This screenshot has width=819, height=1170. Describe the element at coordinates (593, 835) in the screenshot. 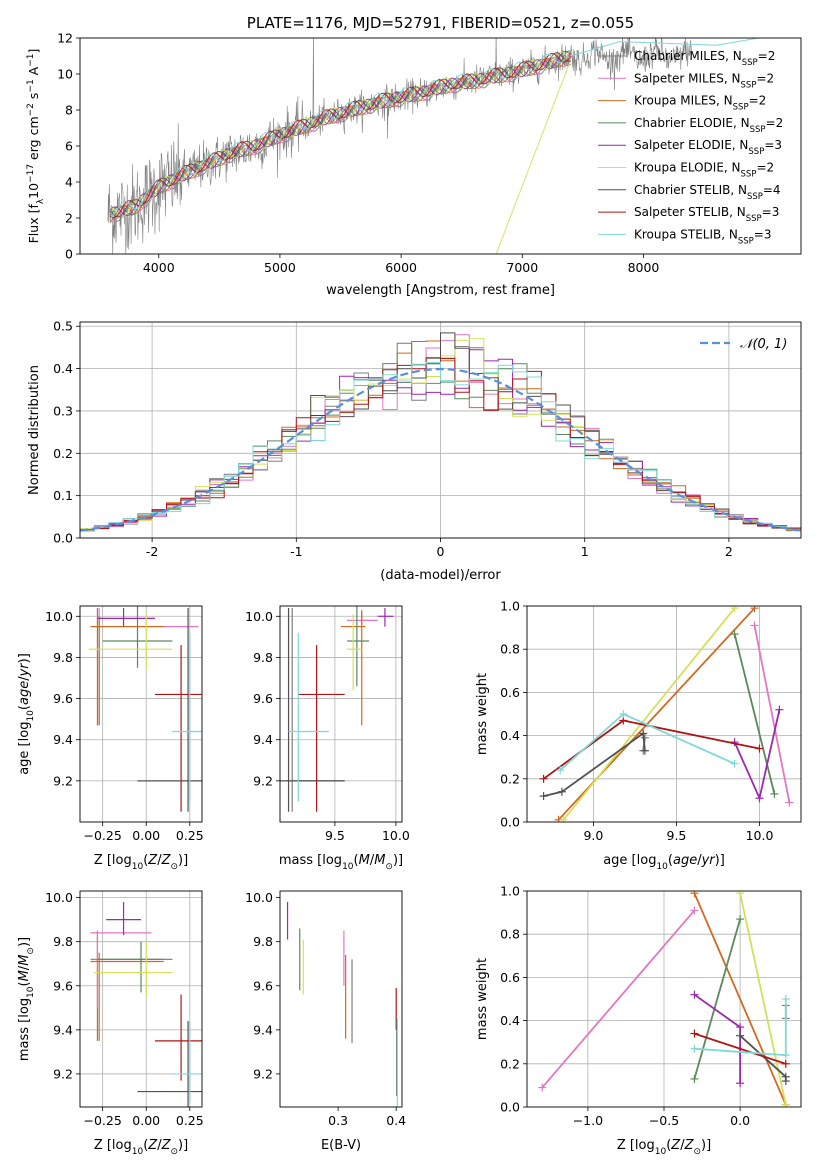

I see `x-tick-label: 9.0` at that location.